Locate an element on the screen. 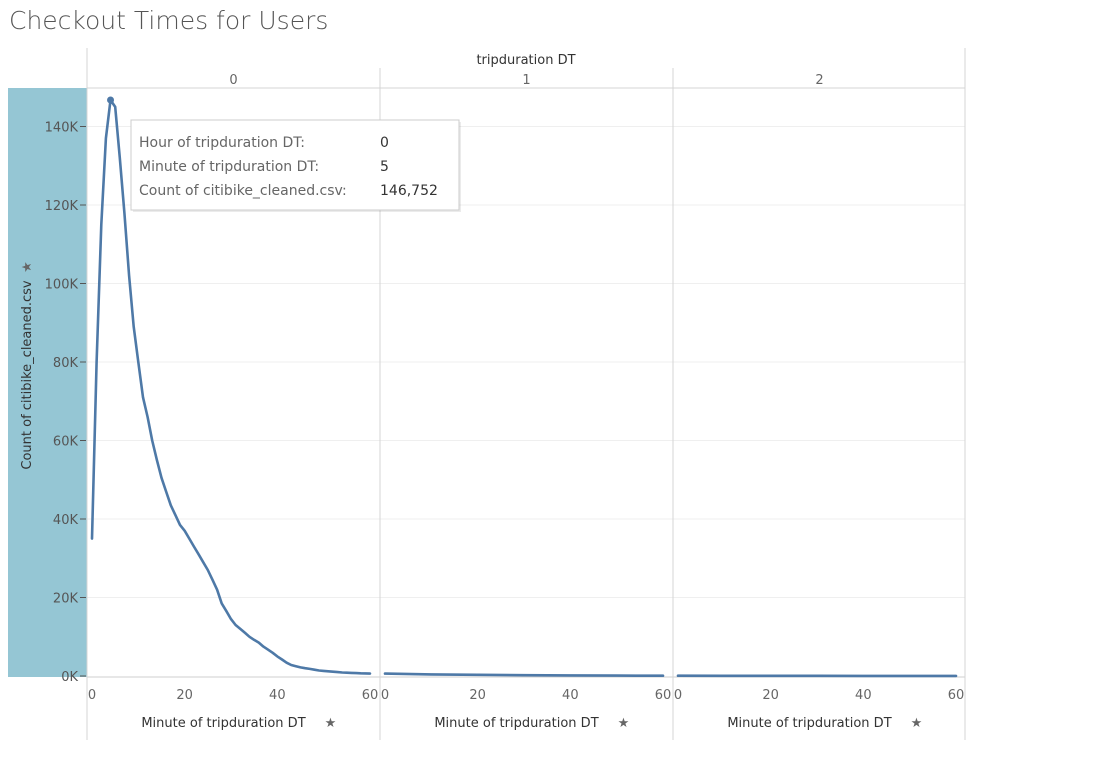 This screenshot has width=1113, height=765. tooltip-value: 0 is located at coordinates (384, 143).